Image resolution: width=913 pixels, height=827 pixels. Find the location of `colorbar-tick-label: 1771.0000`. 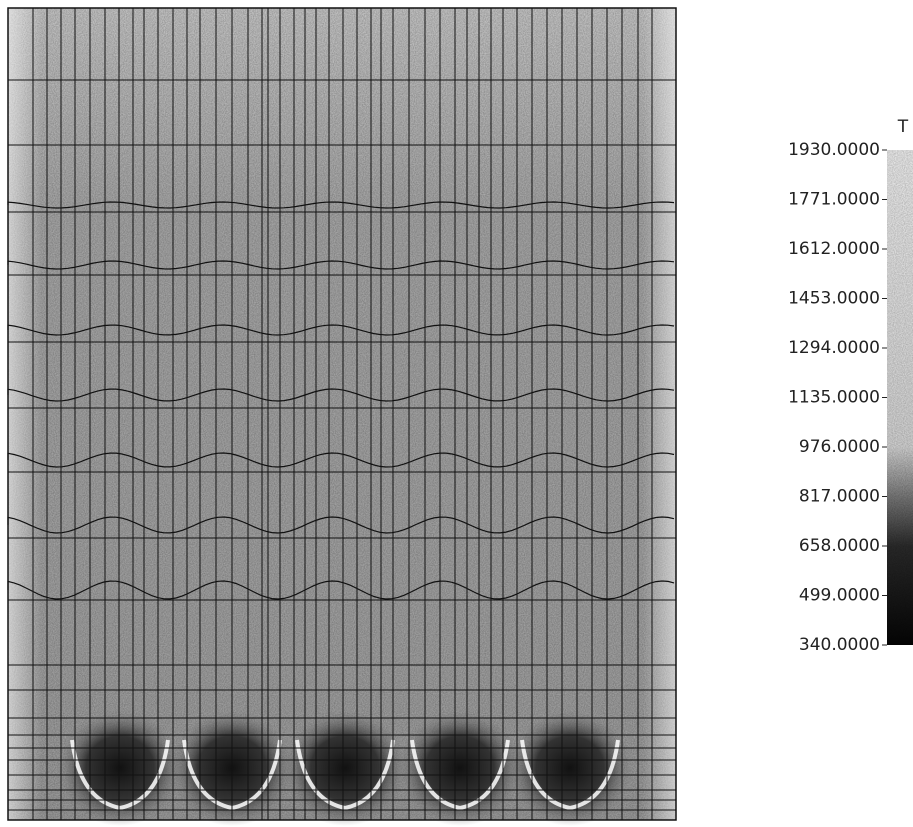

colorbar-tick-label: 1771.0000 is located at coordinates (834, 200).